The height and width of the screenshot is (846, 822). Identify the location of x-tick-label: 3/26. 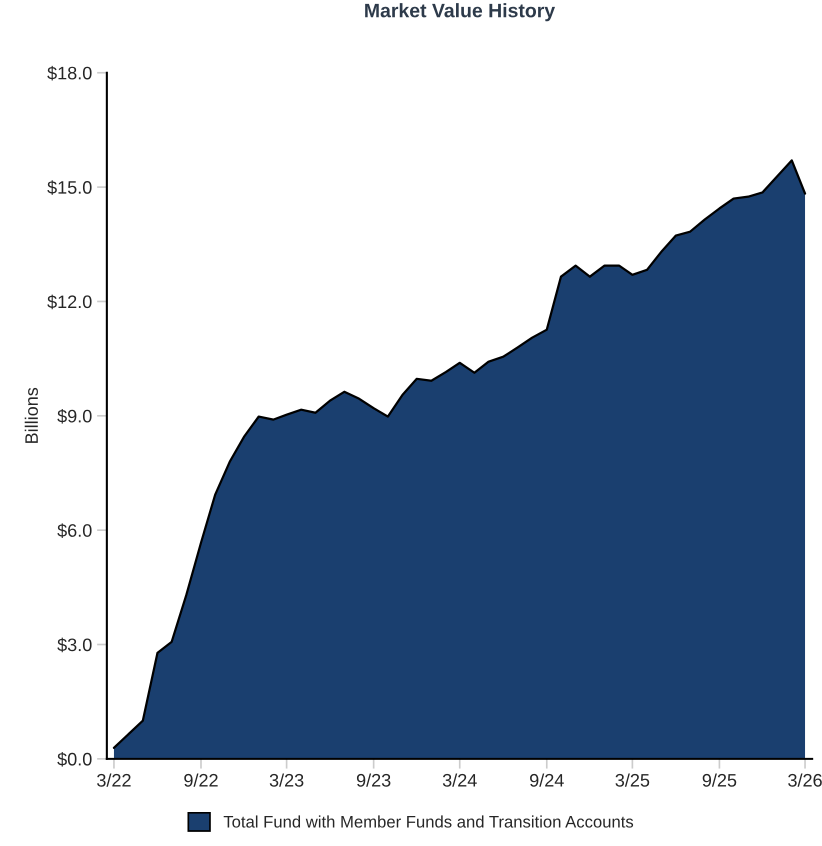
(805, 780).